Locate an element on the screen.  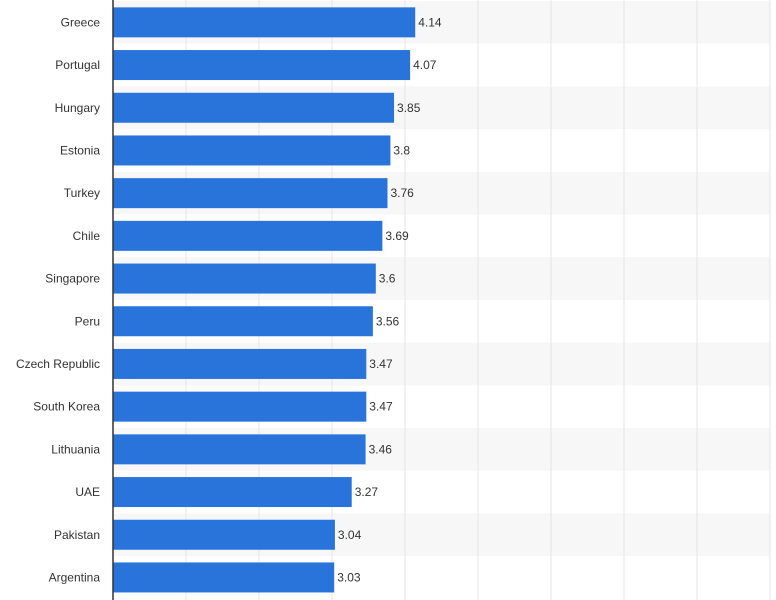
value-label: 3.69 is located at coordinates (397, 236).